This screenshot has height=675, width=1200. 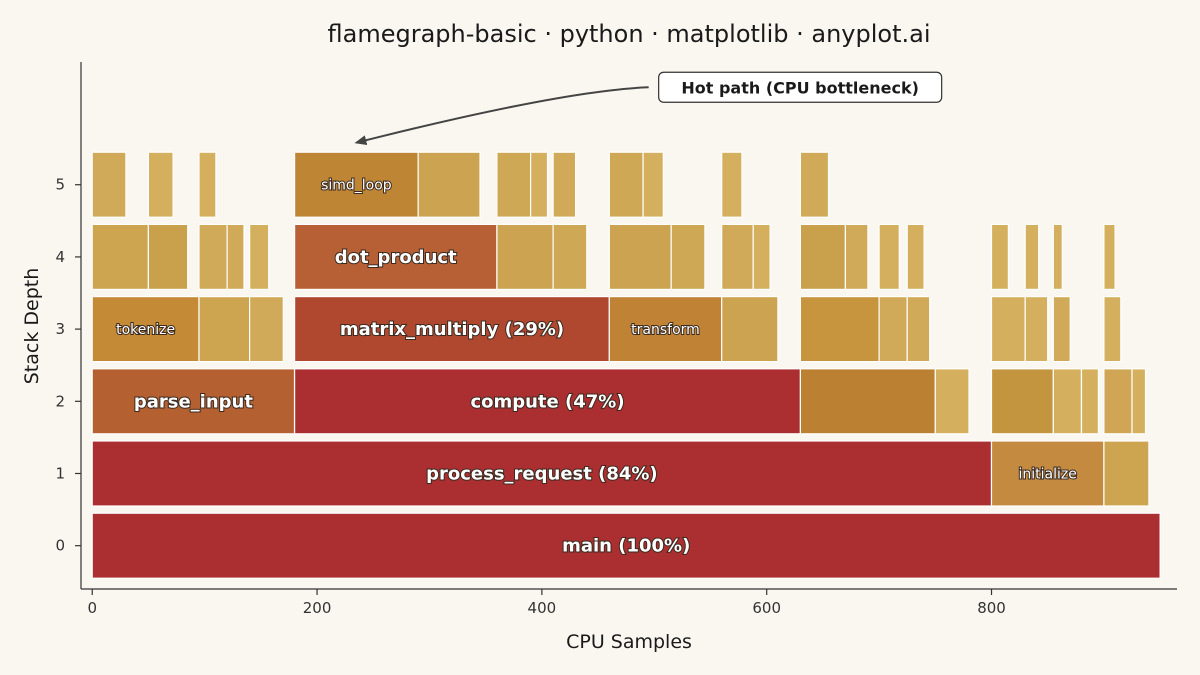 I want to click on frame-label: compute (47%), so click(x=547, y=401).